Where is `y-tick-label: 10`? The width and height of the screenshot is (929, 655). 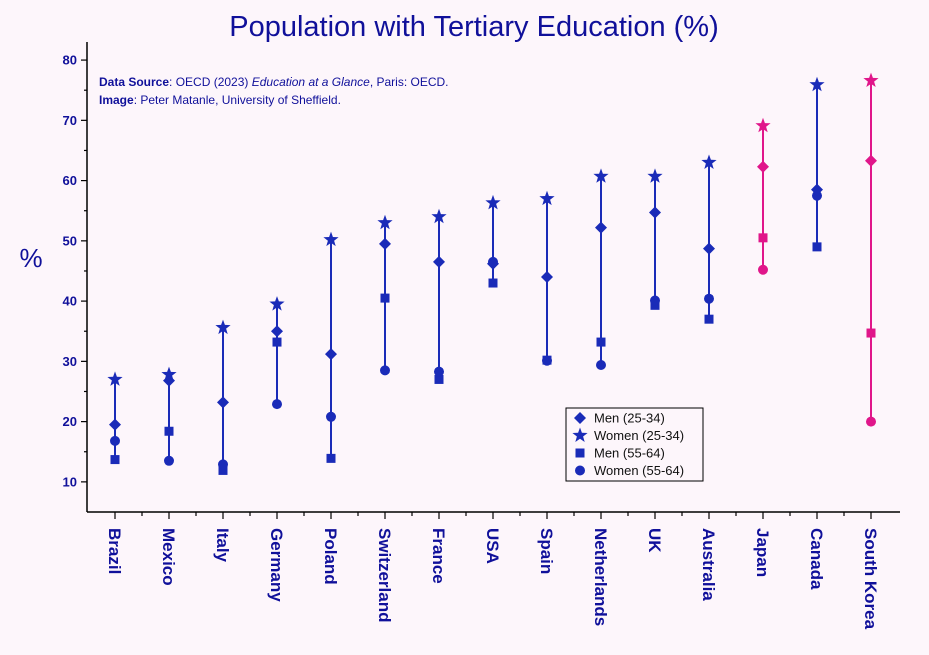
y-tick-label: 10 is located at coordinates (70, 481).